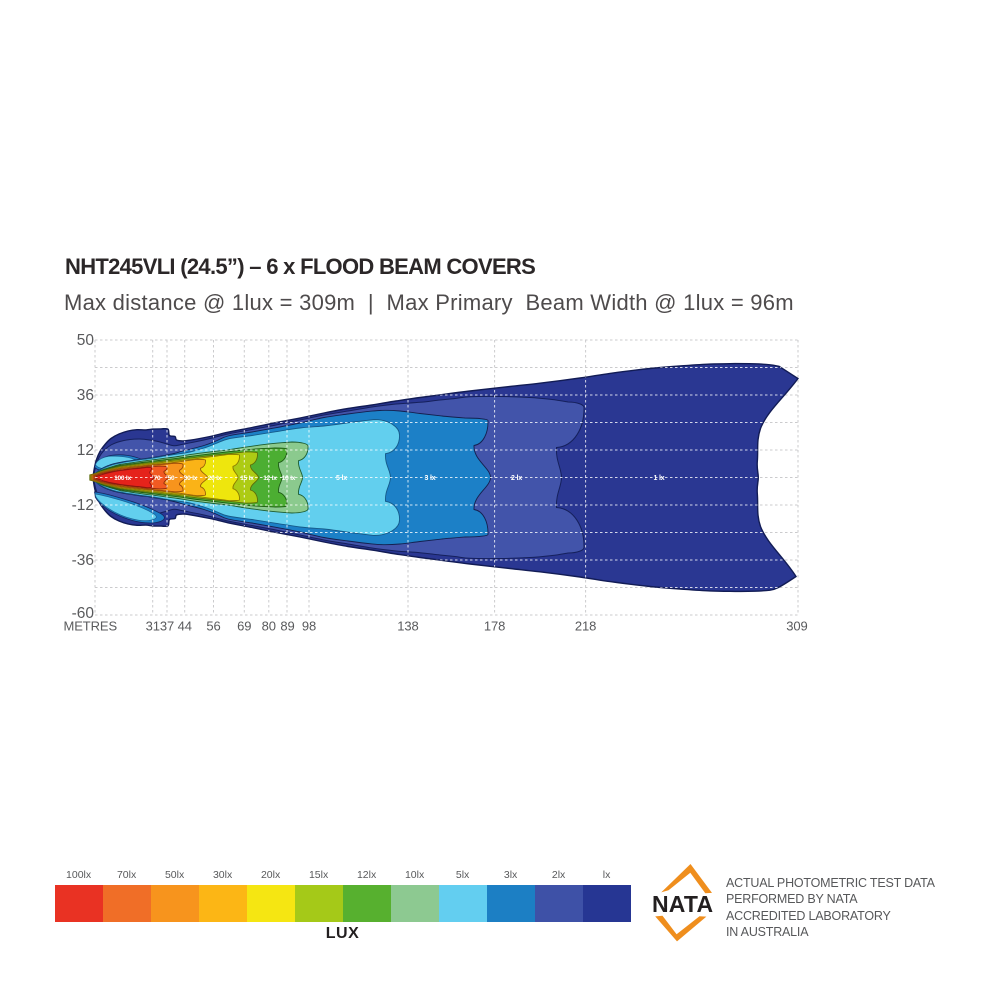 The width and height of the screenshot is (1000, 1000). I want to click on svg-text: 31, so click(153, 626).